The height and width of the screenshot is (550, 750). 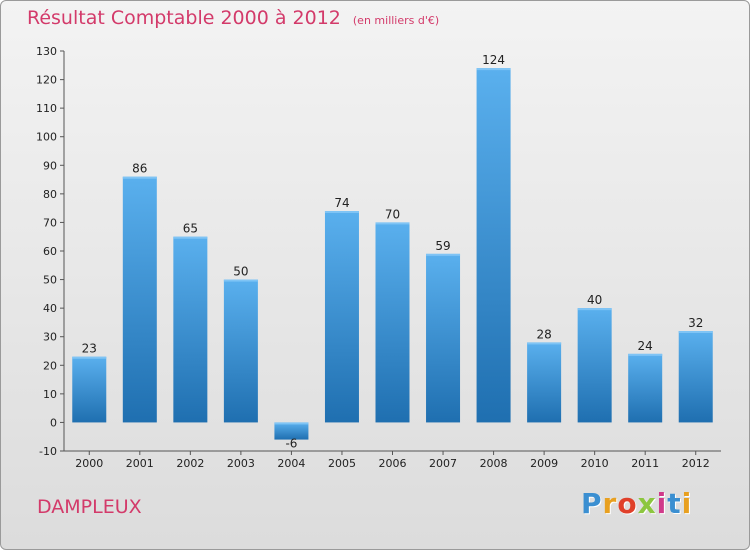 What do you see at coordinates (50, 194) in the screenshot?
I see `y-tick-label: 80` at bounding box center [50, 194].